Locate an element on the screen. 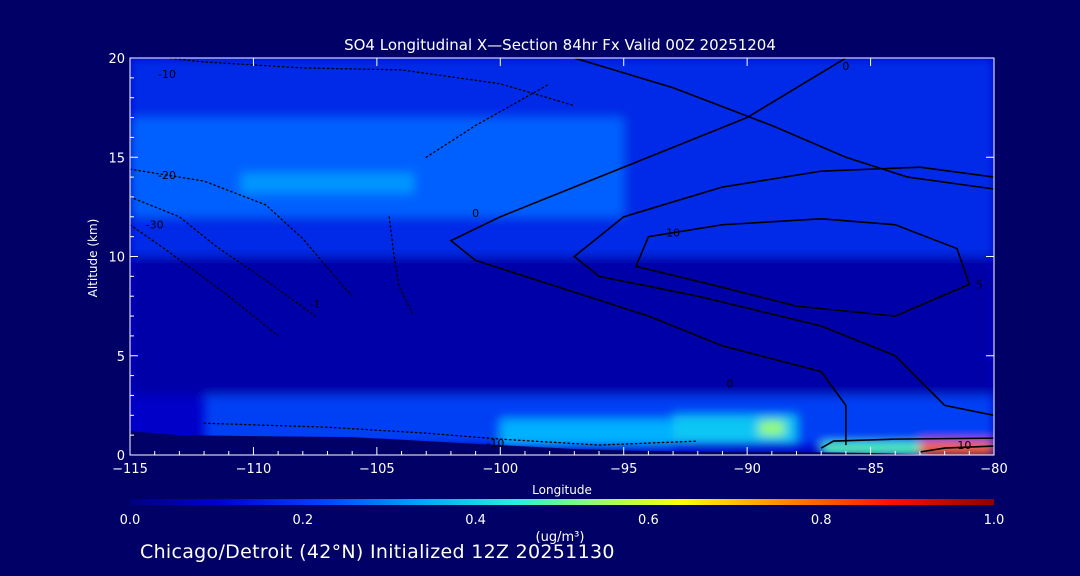 This screenshot has width=1080, height=576. region-surface-hotspot is located at coordinates (772, 428).